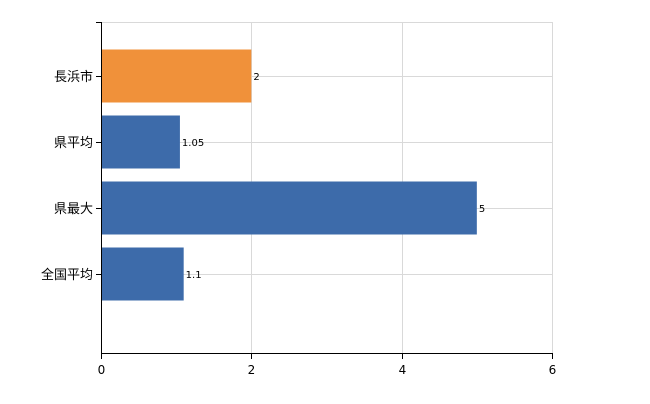  I want to click on category-label-3: 全国平均, so click(67, 275).